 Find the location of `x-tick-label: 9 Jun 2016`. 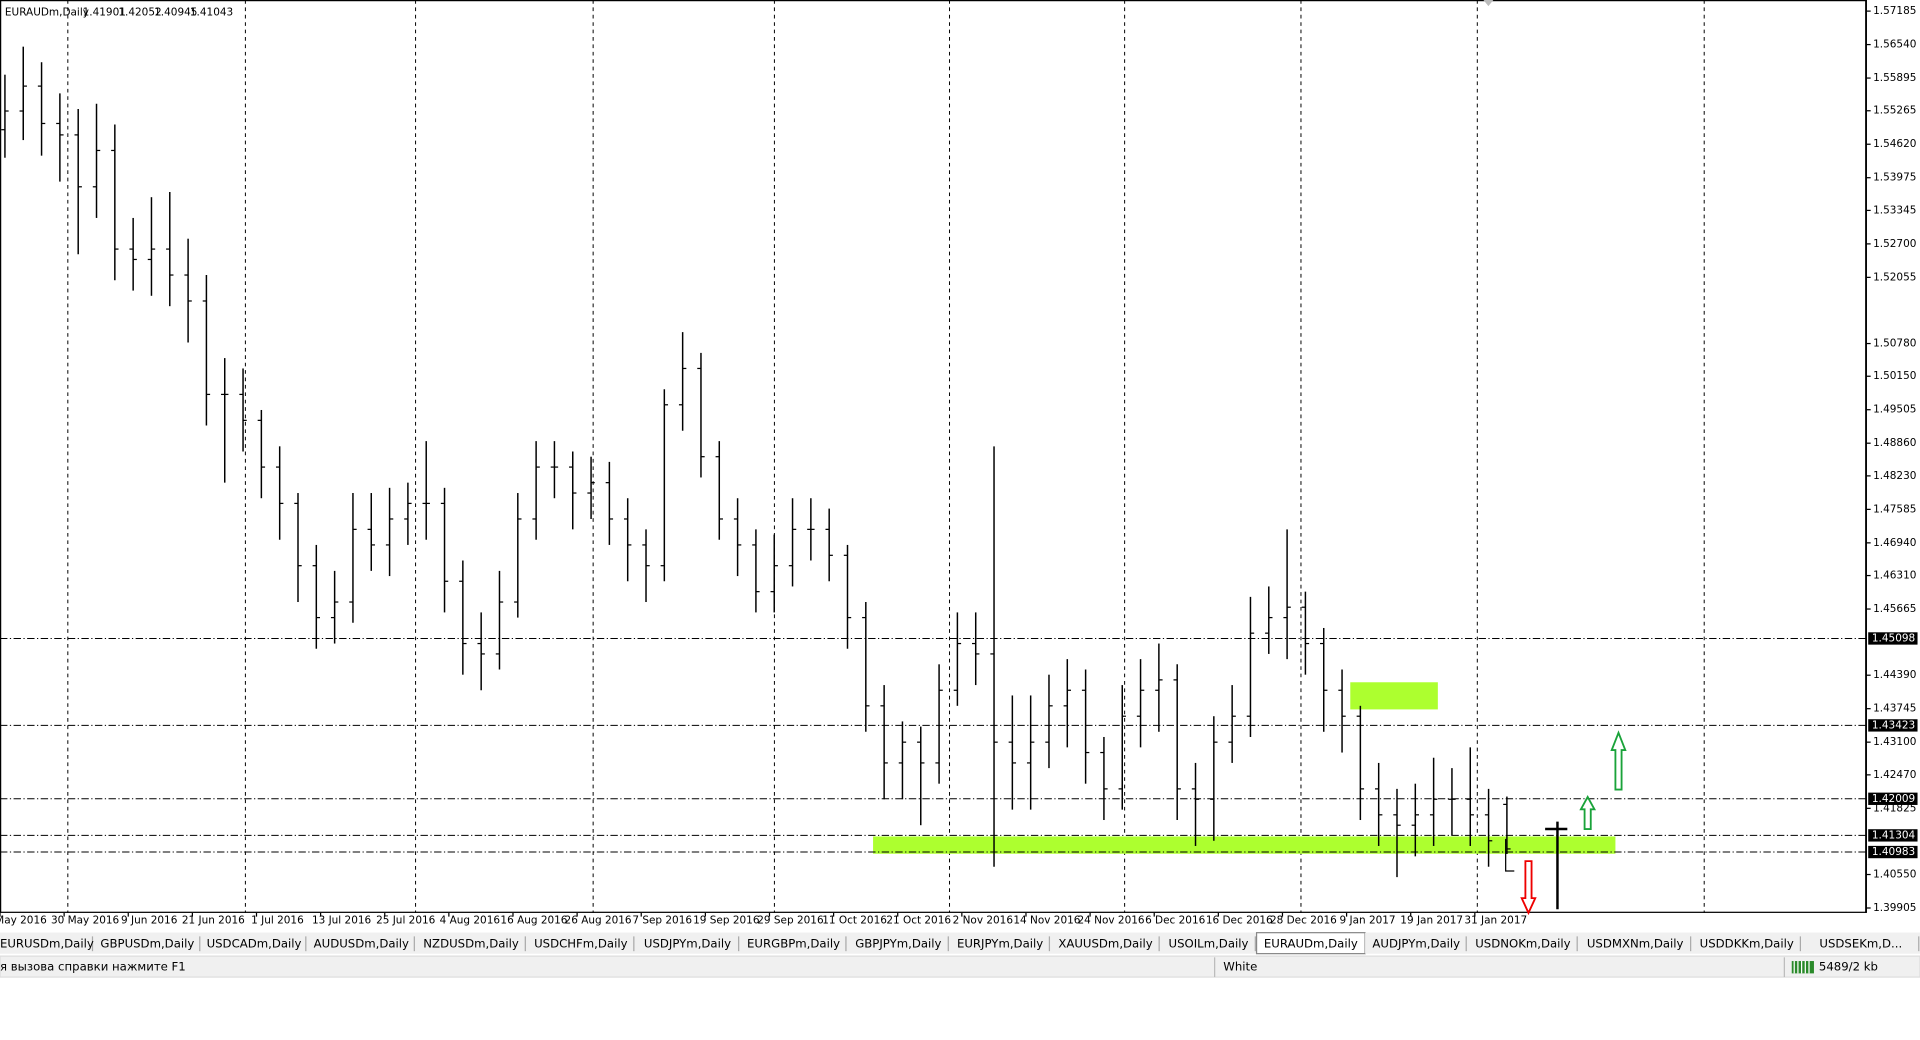

x-tick-label: 9 Jun 2016 is located at coordinates (149, 920).